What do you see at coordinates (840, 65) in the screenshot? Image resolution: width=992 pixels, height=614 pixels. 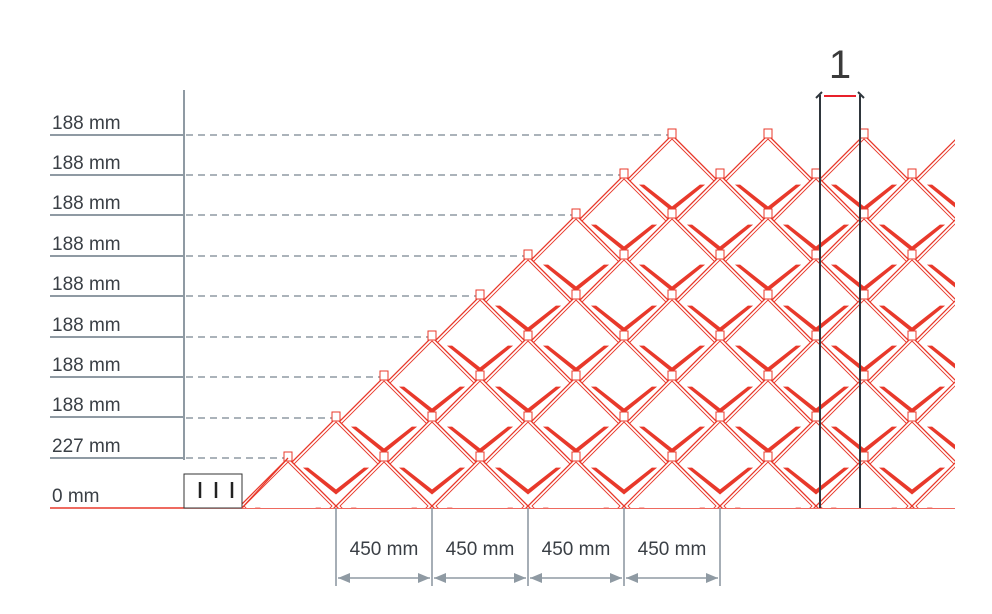 I see `callout-number: 1` at bounding box center [840, 65].